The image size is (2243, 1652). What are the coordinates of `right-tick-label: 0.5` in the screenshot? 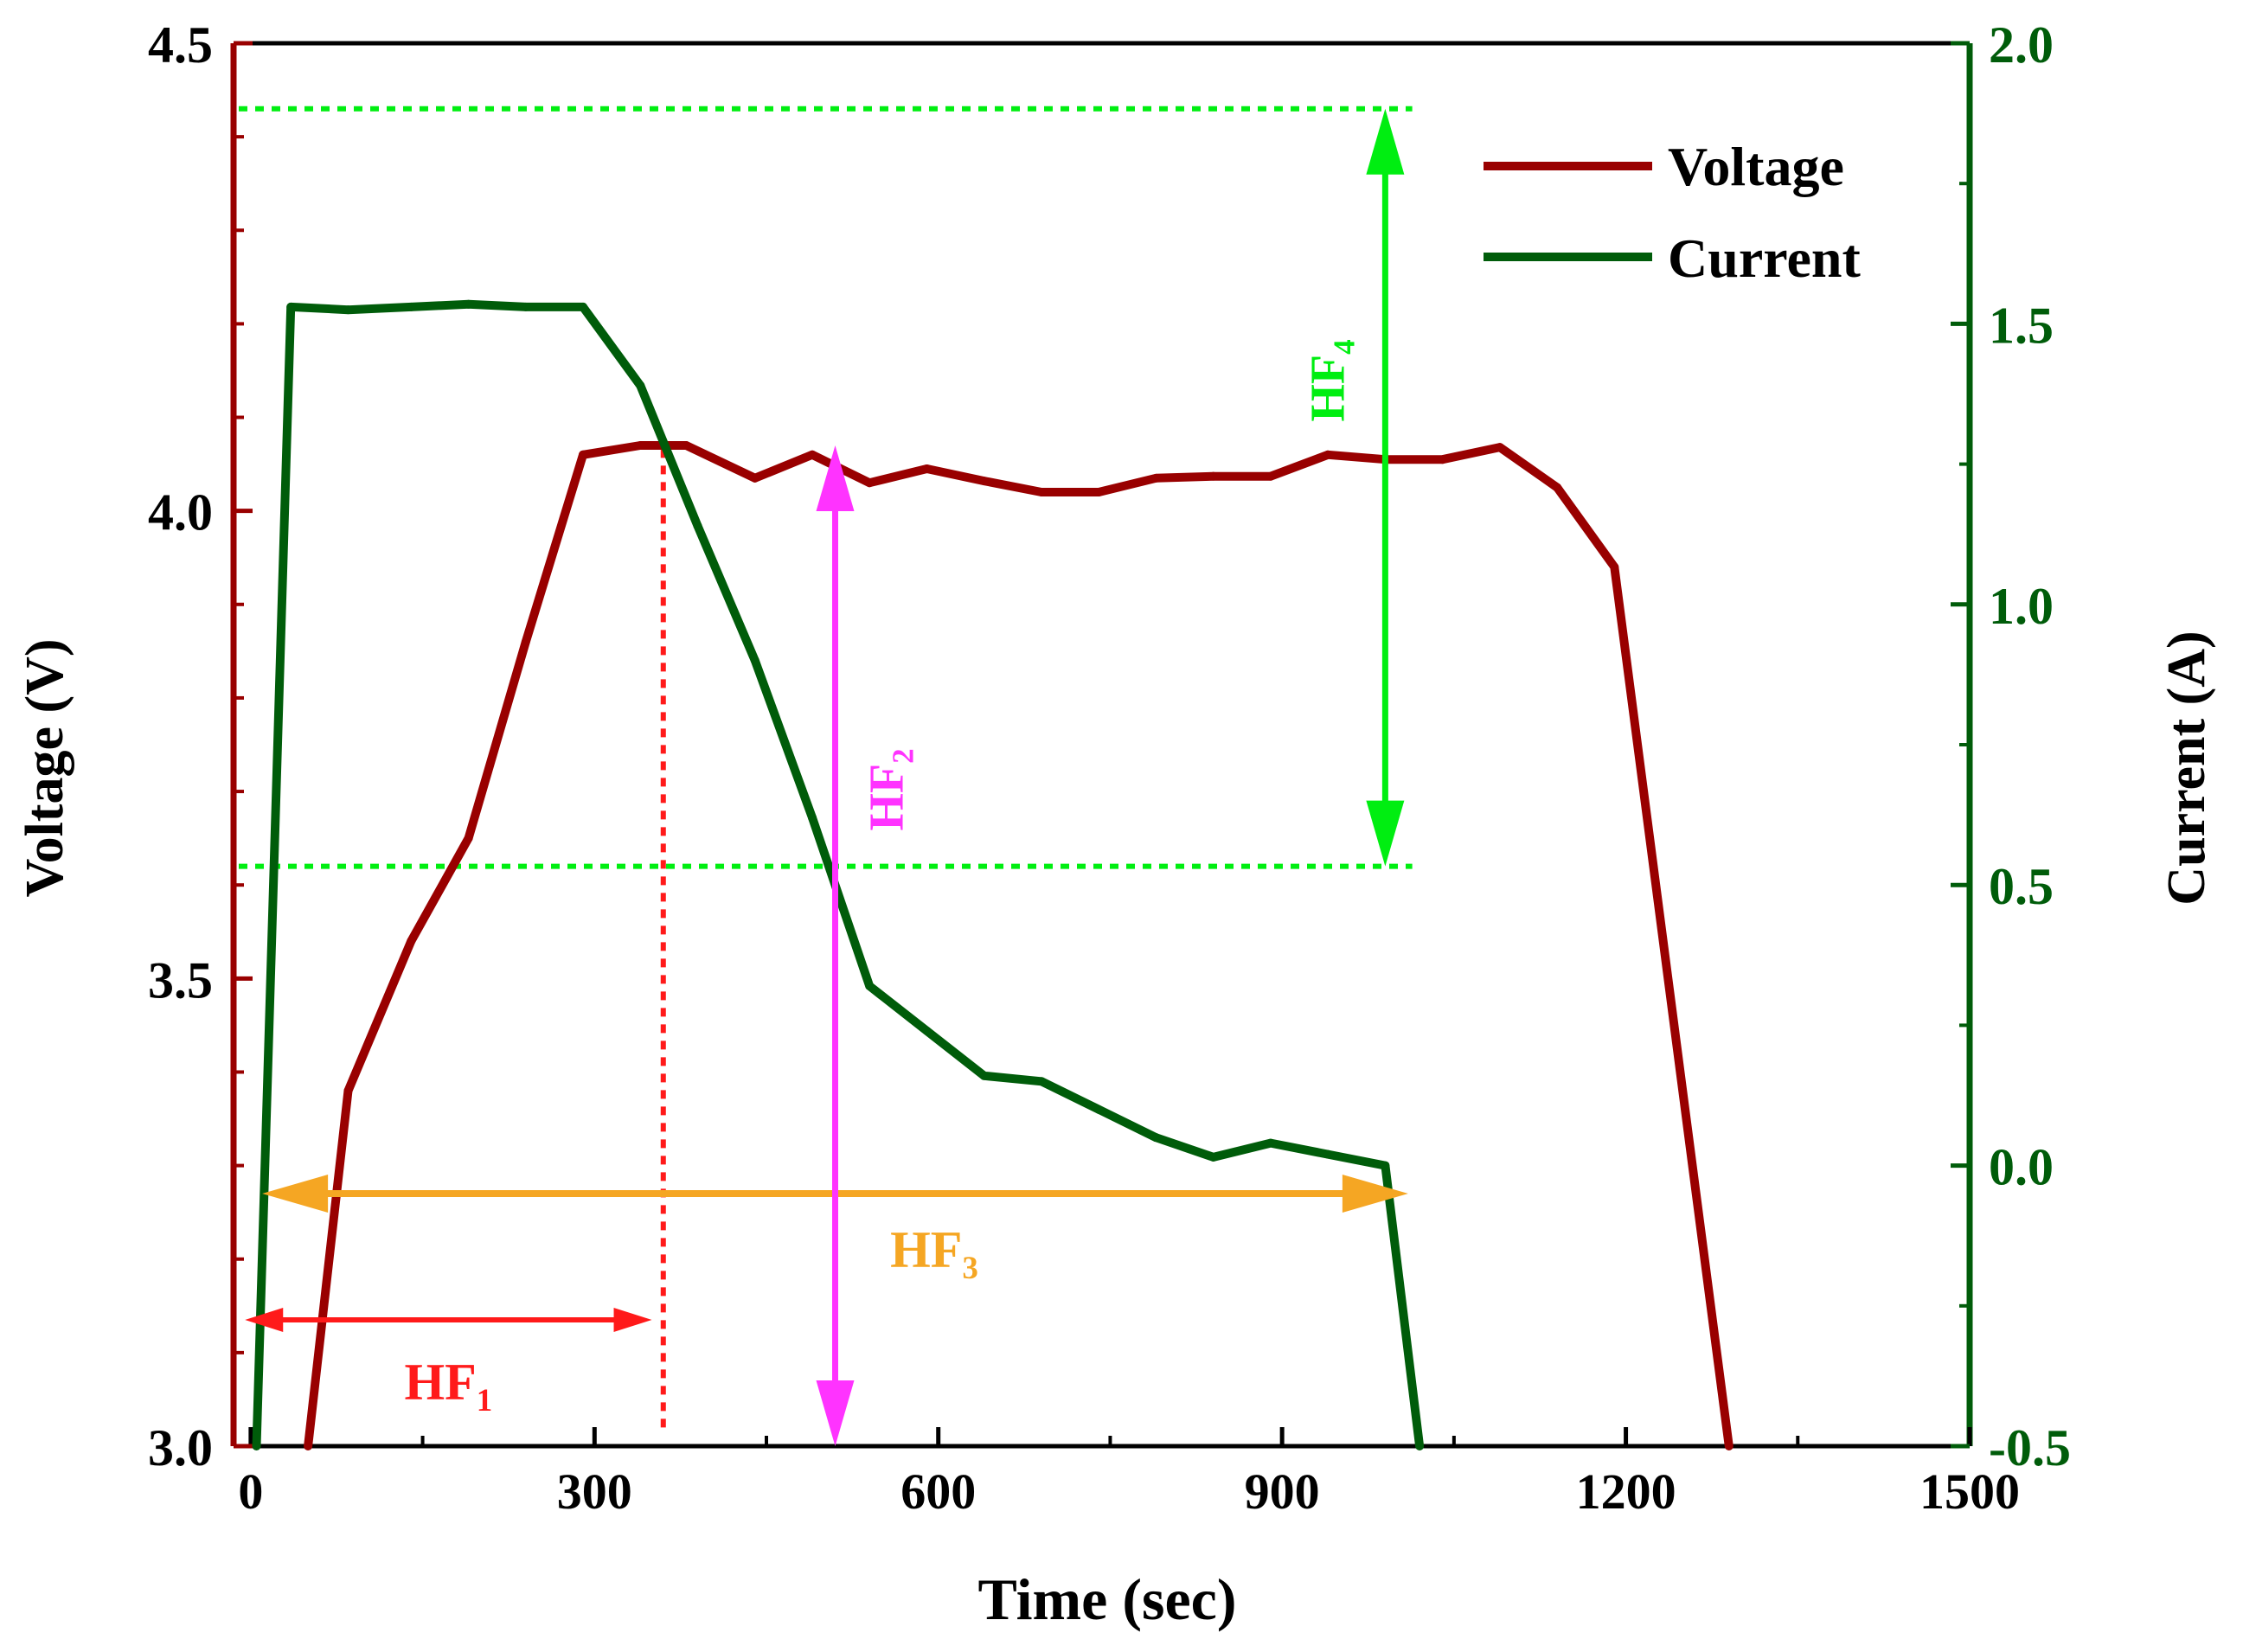 It's located at (2021, 886).